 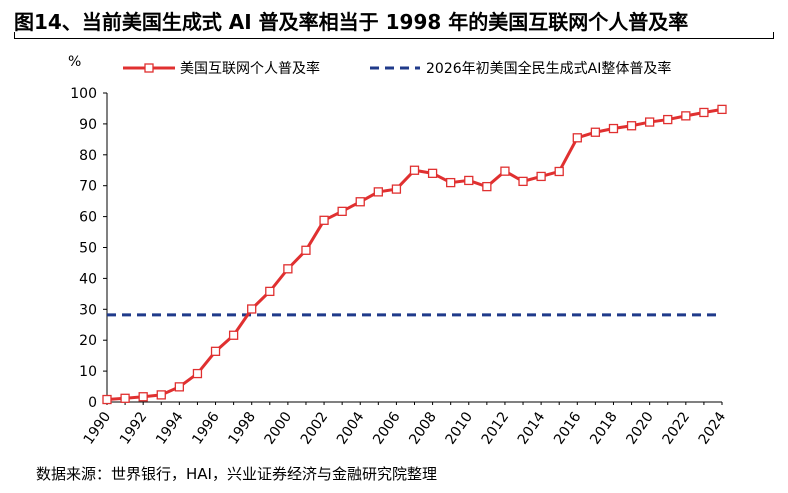 I want to click on x-tick-label: 1992, so click(x=134, y=428).